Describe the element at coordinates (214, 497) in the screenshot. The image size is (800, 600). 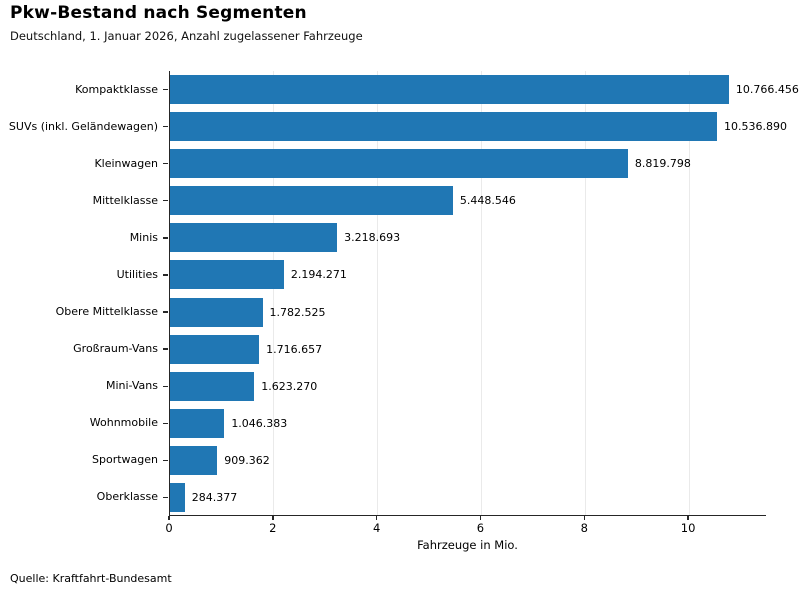
I see `value-label-11: 284.377` at that location.